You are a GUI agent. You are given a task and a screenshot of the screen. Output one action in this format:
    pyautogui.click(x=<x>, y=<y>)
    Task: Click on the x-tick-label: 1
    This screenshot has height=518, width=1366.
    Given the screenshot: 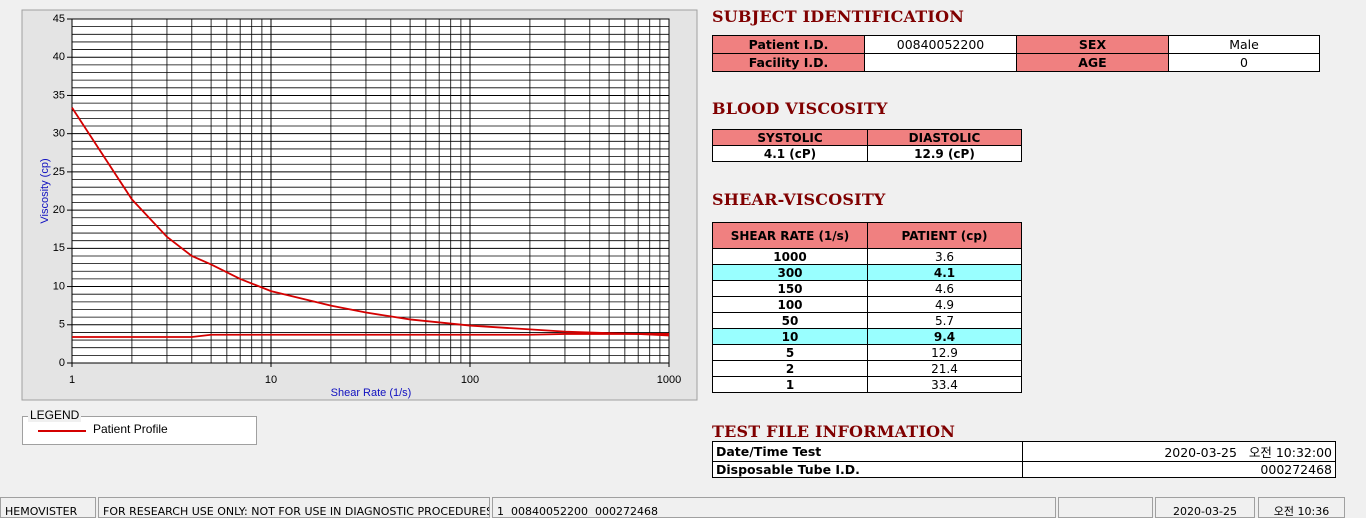 What is the action you would take?
    pyautogui.click(x=72, y=380)
    